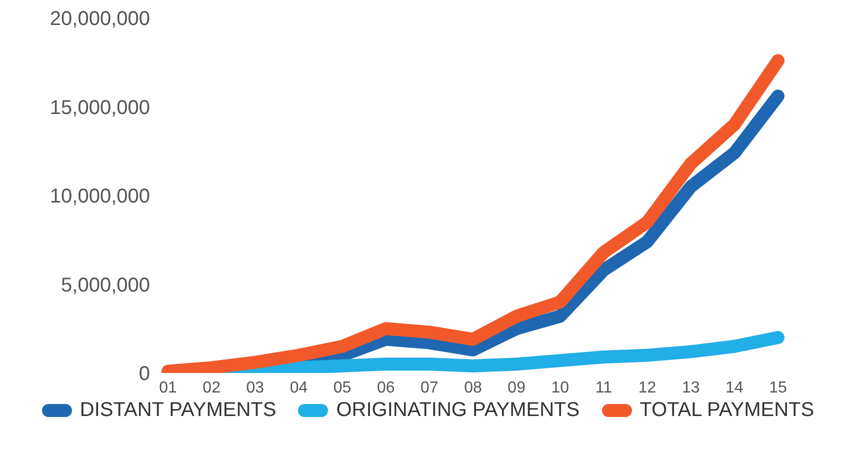 The image size is (856, 469). I want to click on y-tick-label: 20,000,000, so click(100, 19).